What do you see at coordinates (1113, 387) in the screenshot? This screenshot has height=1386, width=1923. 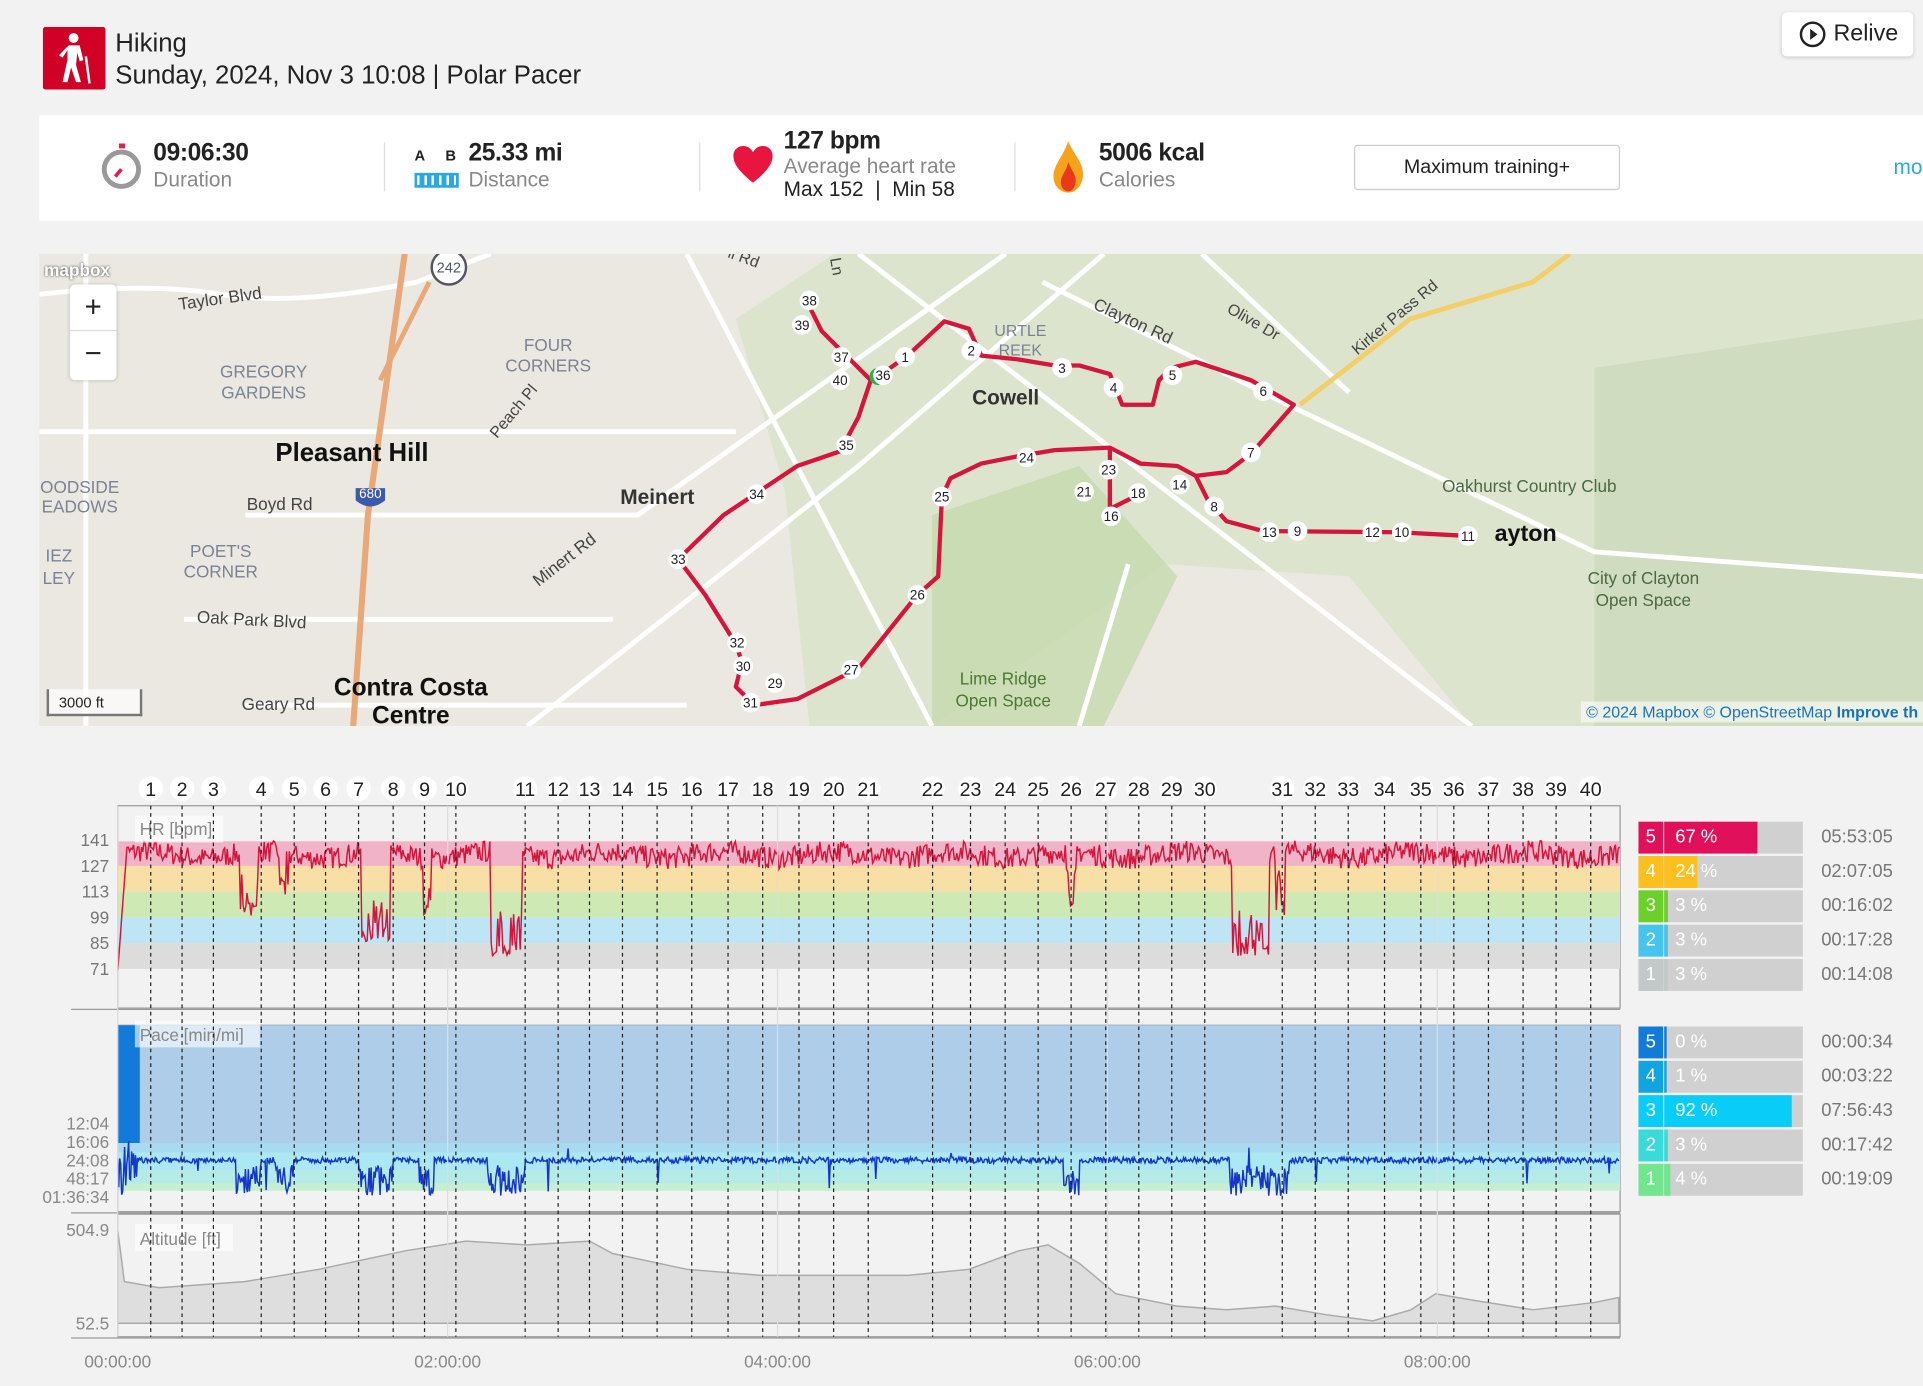 I see `lap-marker: 4` at bounding box center [1113, 387].